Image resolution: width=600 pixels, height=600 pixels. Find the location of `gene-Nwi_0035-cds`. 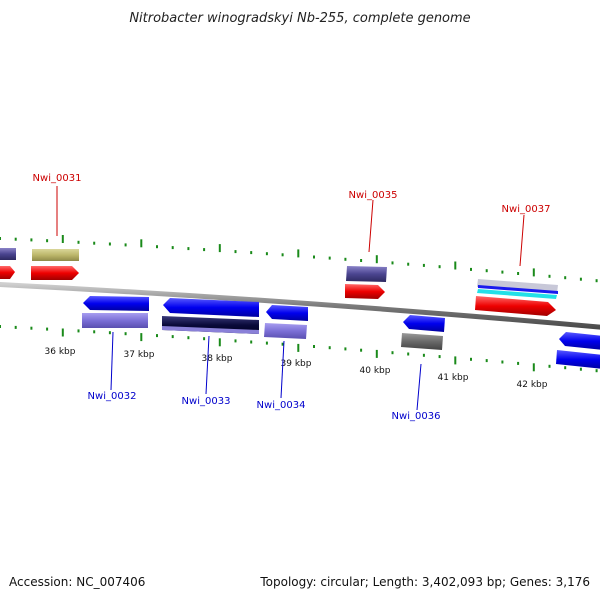

gene-Nwi_0035-cds is located at coordinates (365, 291).